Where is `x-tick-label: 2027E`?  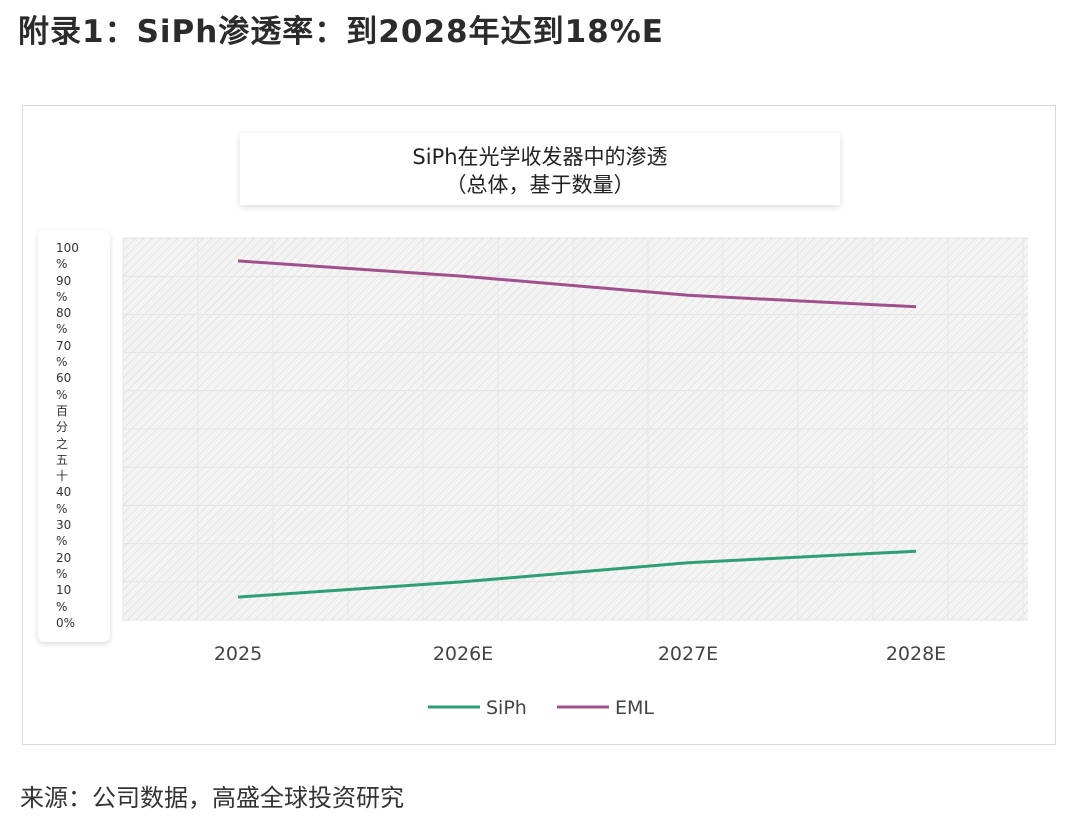
x-tick-label: 2027E is located at coordinates (688, 654).